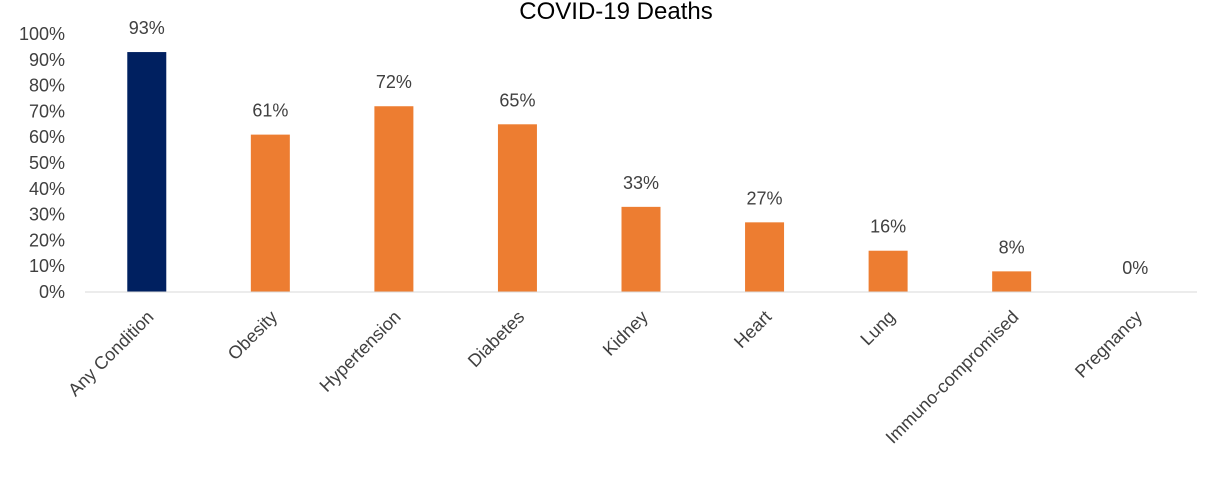 The image size is (1212, 486). What do you see at coordinates (952, 377) in the screenshot?
I see `x-tick-label: Immuno-compromised` at bounding box center [952, 377].